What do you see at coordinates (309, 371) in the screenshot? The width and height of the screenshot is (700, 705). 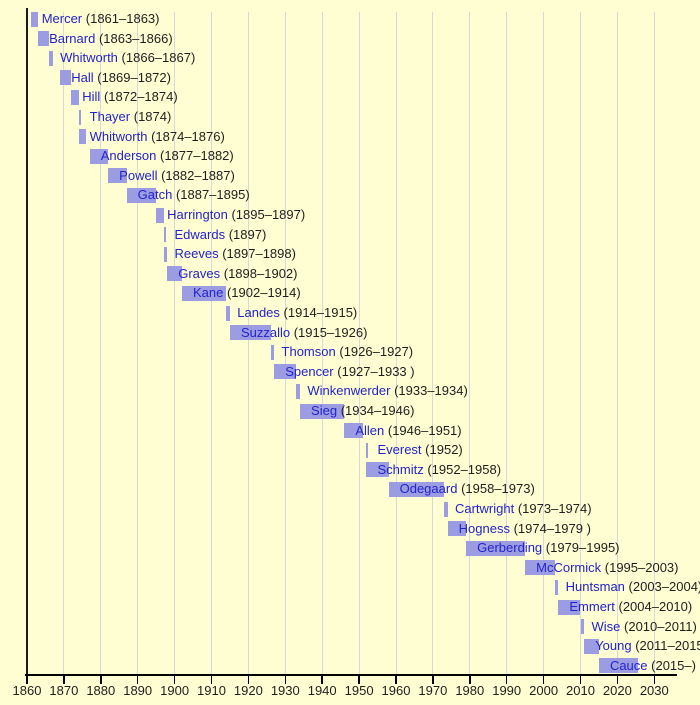 I see `president-name-link: Spencer` at bounding box center [309, 371].